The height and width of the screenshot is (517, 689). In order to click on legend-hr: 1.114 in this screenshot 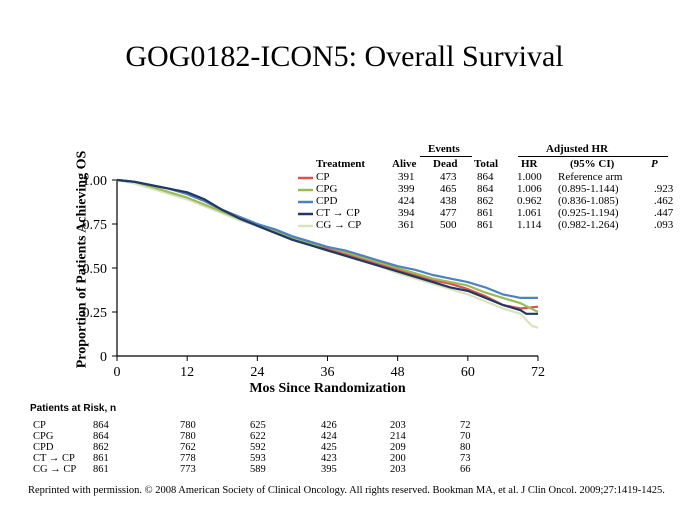, I will do `click(529, 225)`.